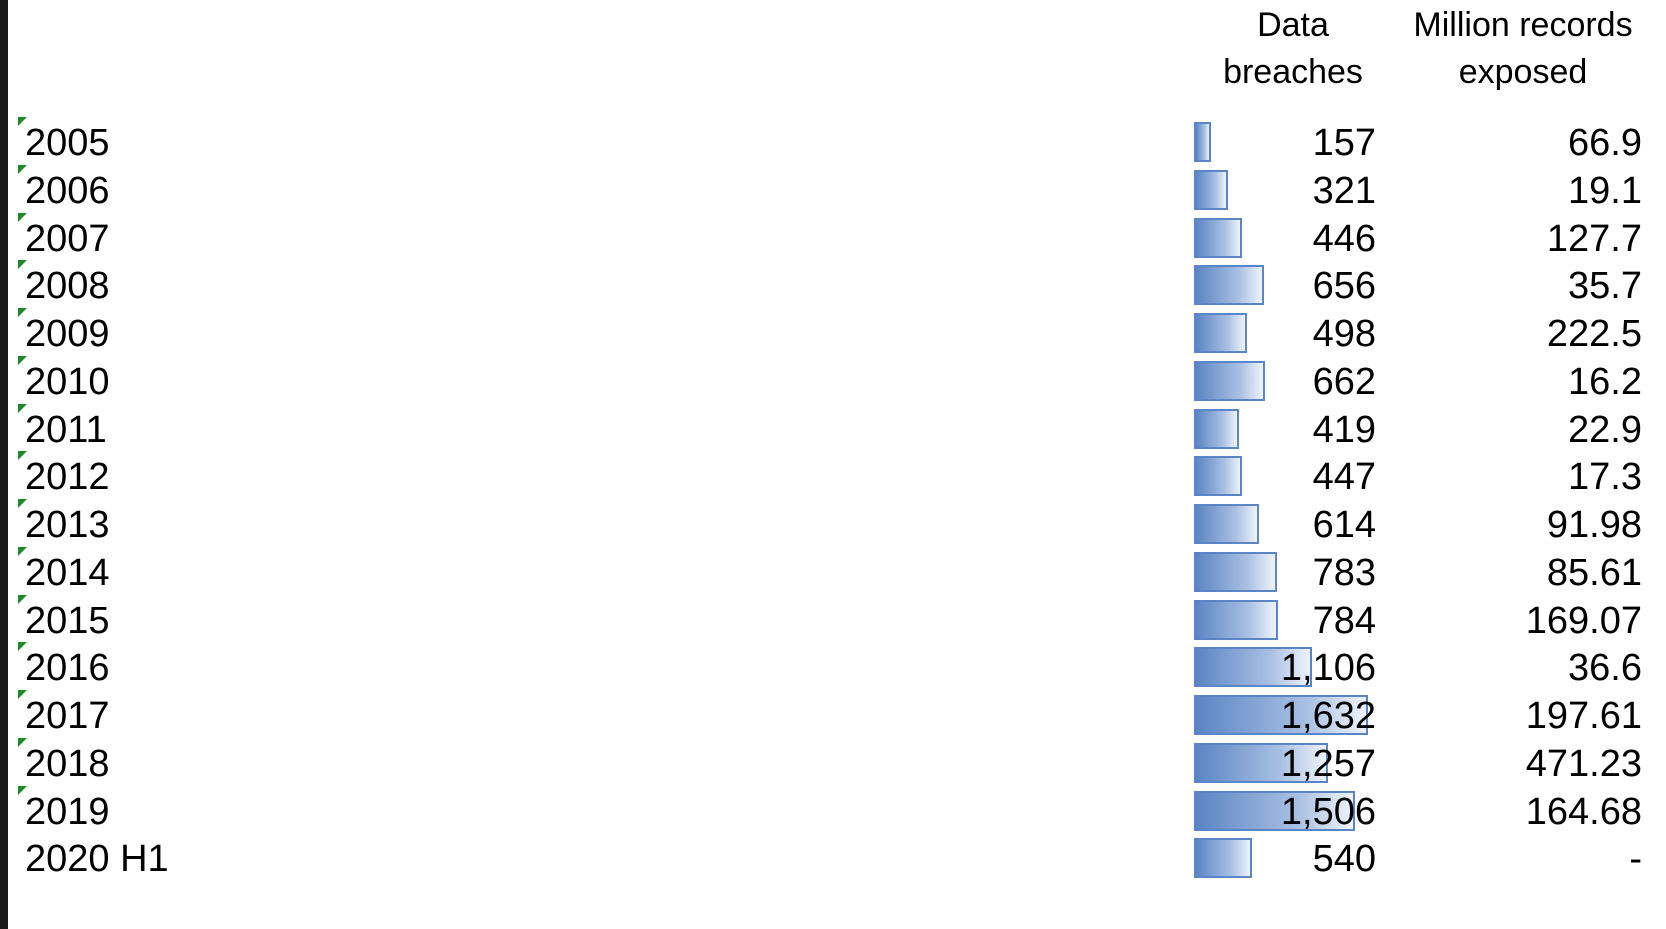 This screenshot has width=1666, height=929. Describe the element at coordinates (1605, 381) in the screenshot. I see `records-cell: 16.2` at that location.